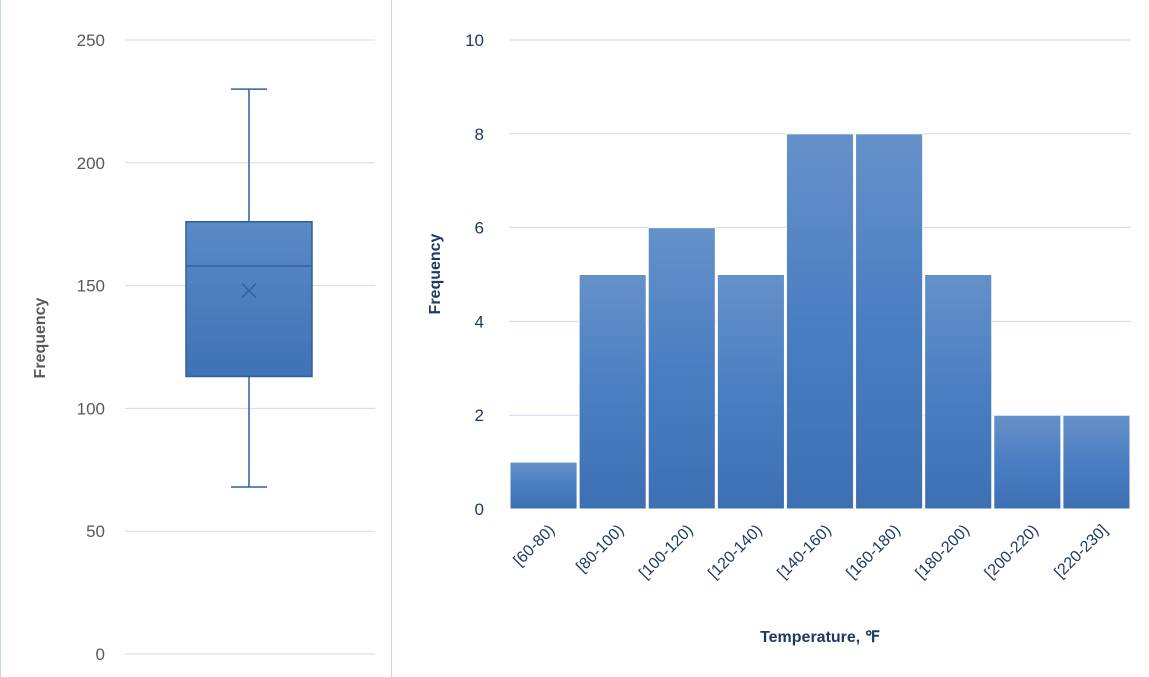 This screenshot has width=1149, height=677. I want to click on x-tick-label: [80-100), so click(600, 549).